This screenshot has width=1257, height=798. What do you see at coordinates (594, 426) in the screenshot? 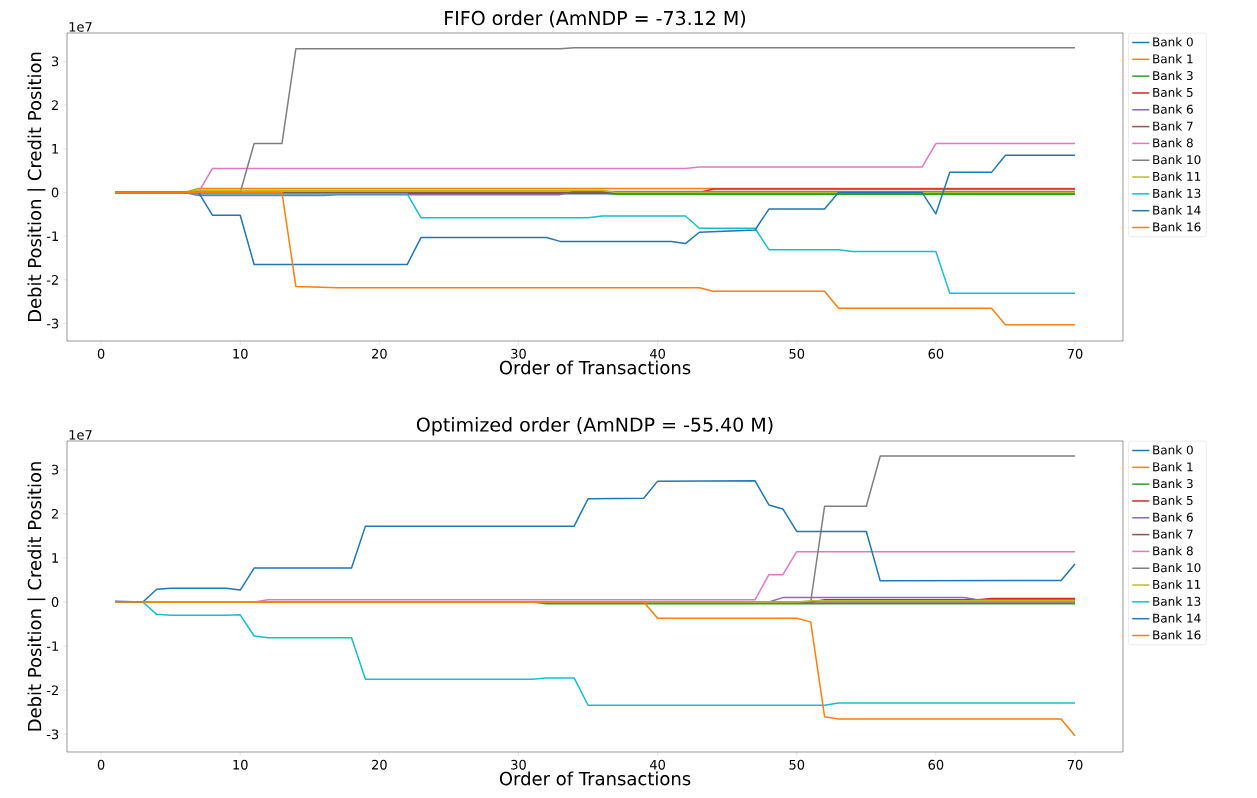
I see `chart-title: Optimized order (AmNDP = -55.40 M)` at bounding box center [594, 426].